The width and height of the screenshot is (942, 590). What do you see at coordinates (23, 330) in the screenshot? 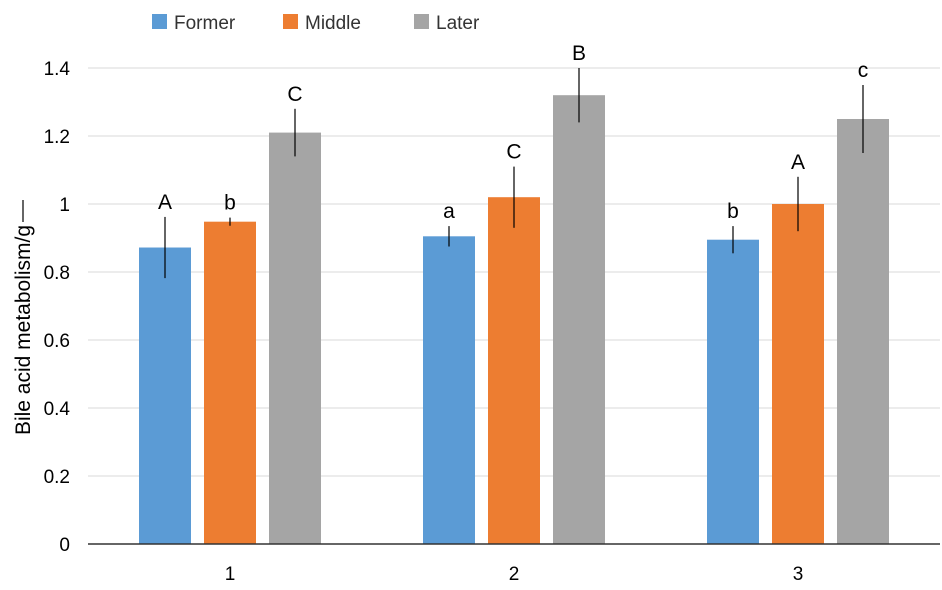
I see `y-axis-title: Bile acid metabolism/g` at bounding box center [23, 330].